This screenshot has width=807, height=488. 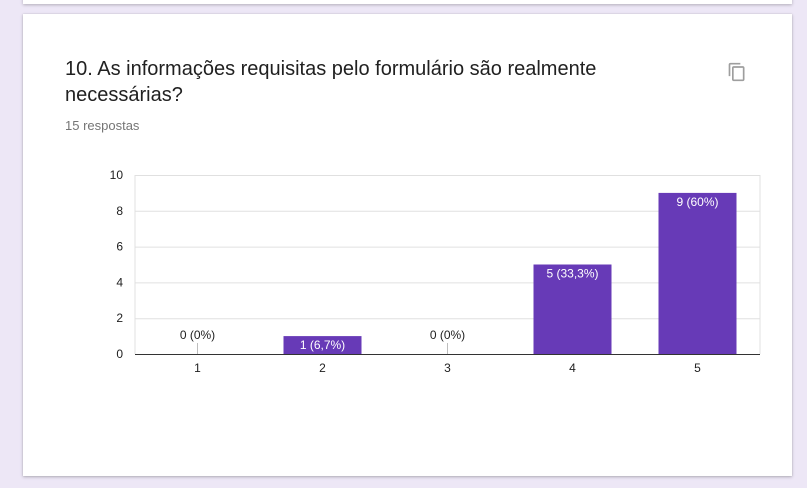 I want to click on x-tick-label: 5, so click(x=697, y=368).